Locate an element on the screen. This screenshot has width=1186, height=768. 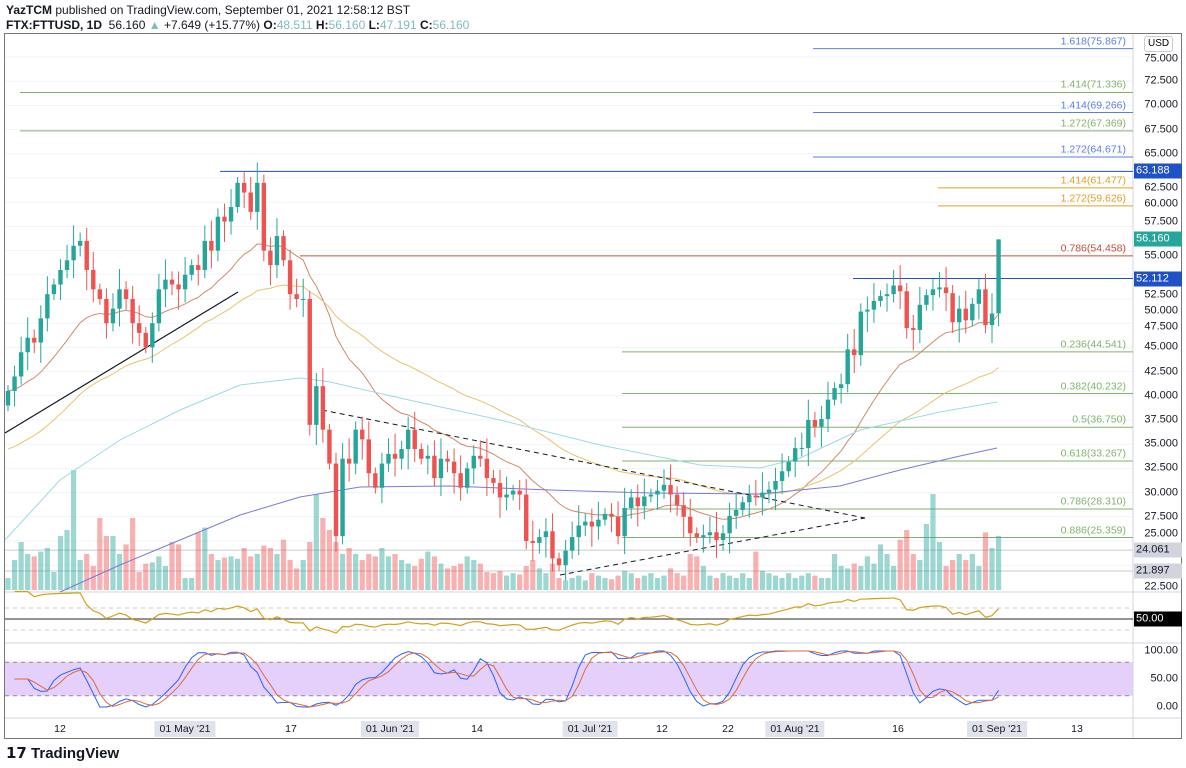
stoch-axis-label: 50.00 is located at coordinates (1164, 678).